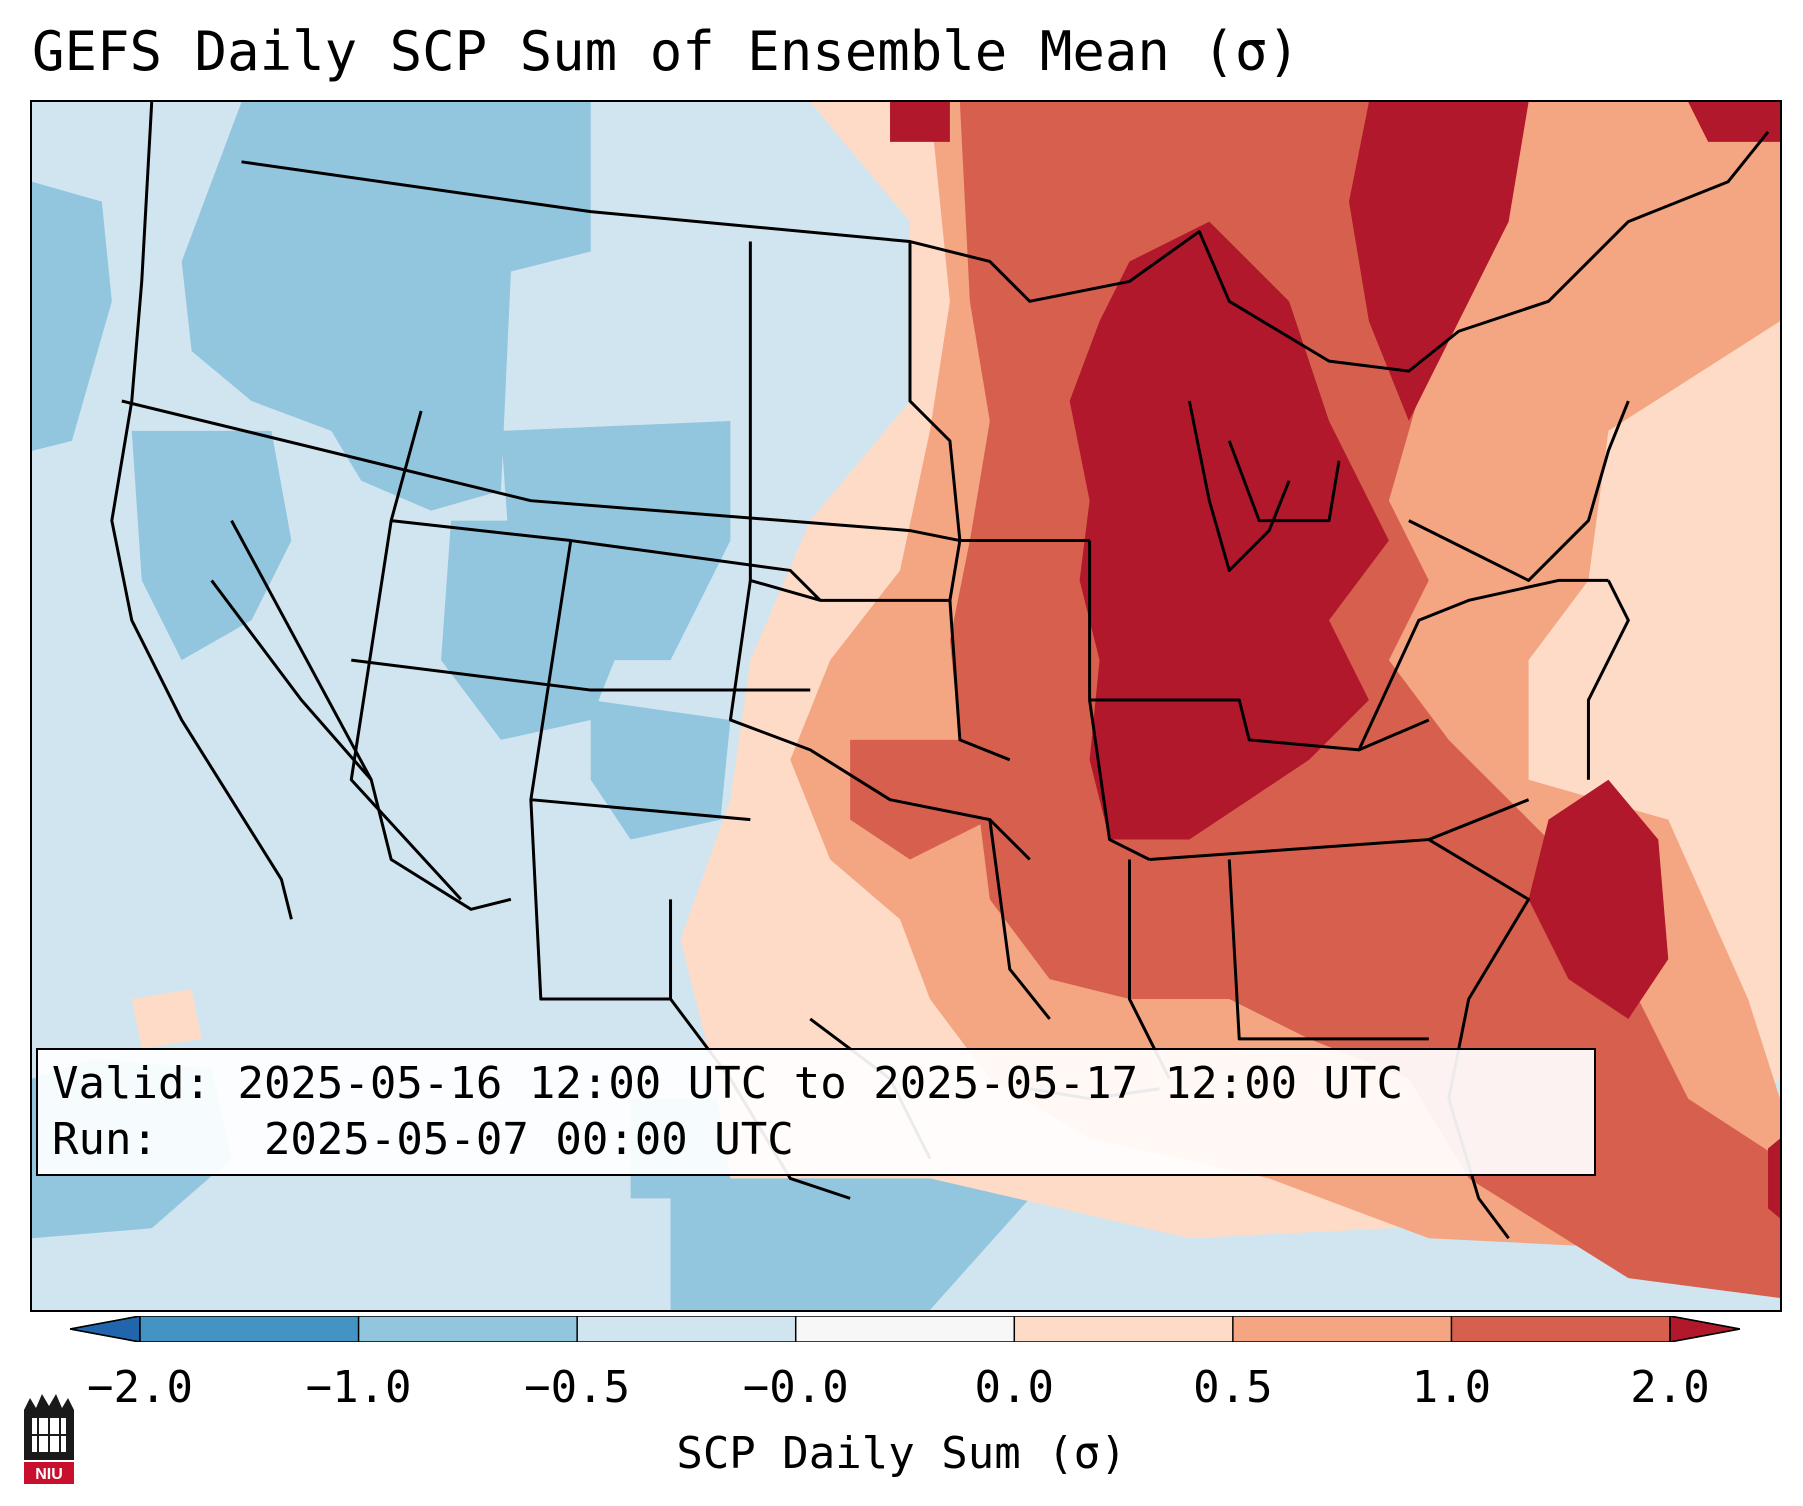 The height and width of the screenshot is (1506, 1803). I want to click on colorbar-tick-label: 0.5, so click(1233, 1387).